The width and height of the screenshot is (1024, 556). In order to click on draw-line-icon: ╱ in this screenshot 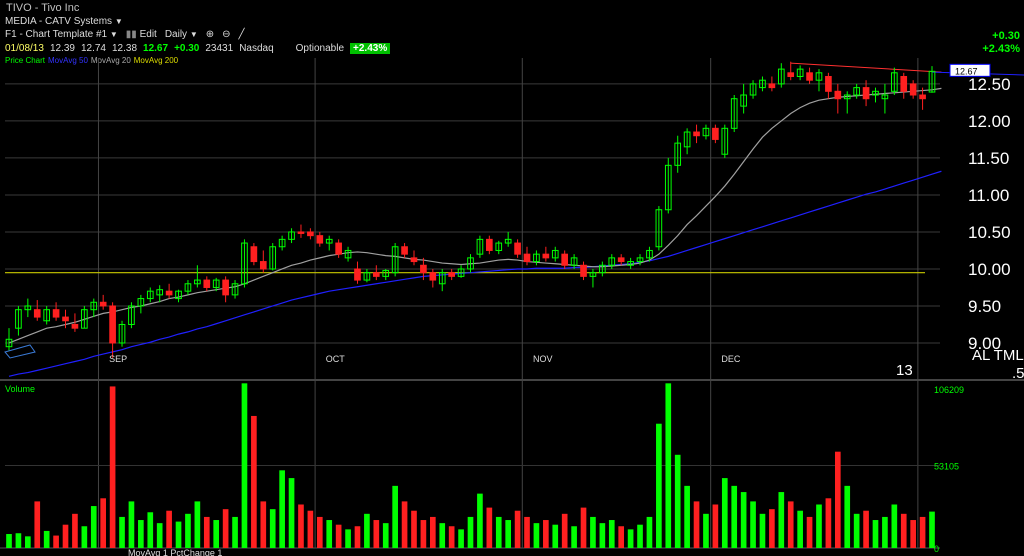, I will do `click(241, 34)`.